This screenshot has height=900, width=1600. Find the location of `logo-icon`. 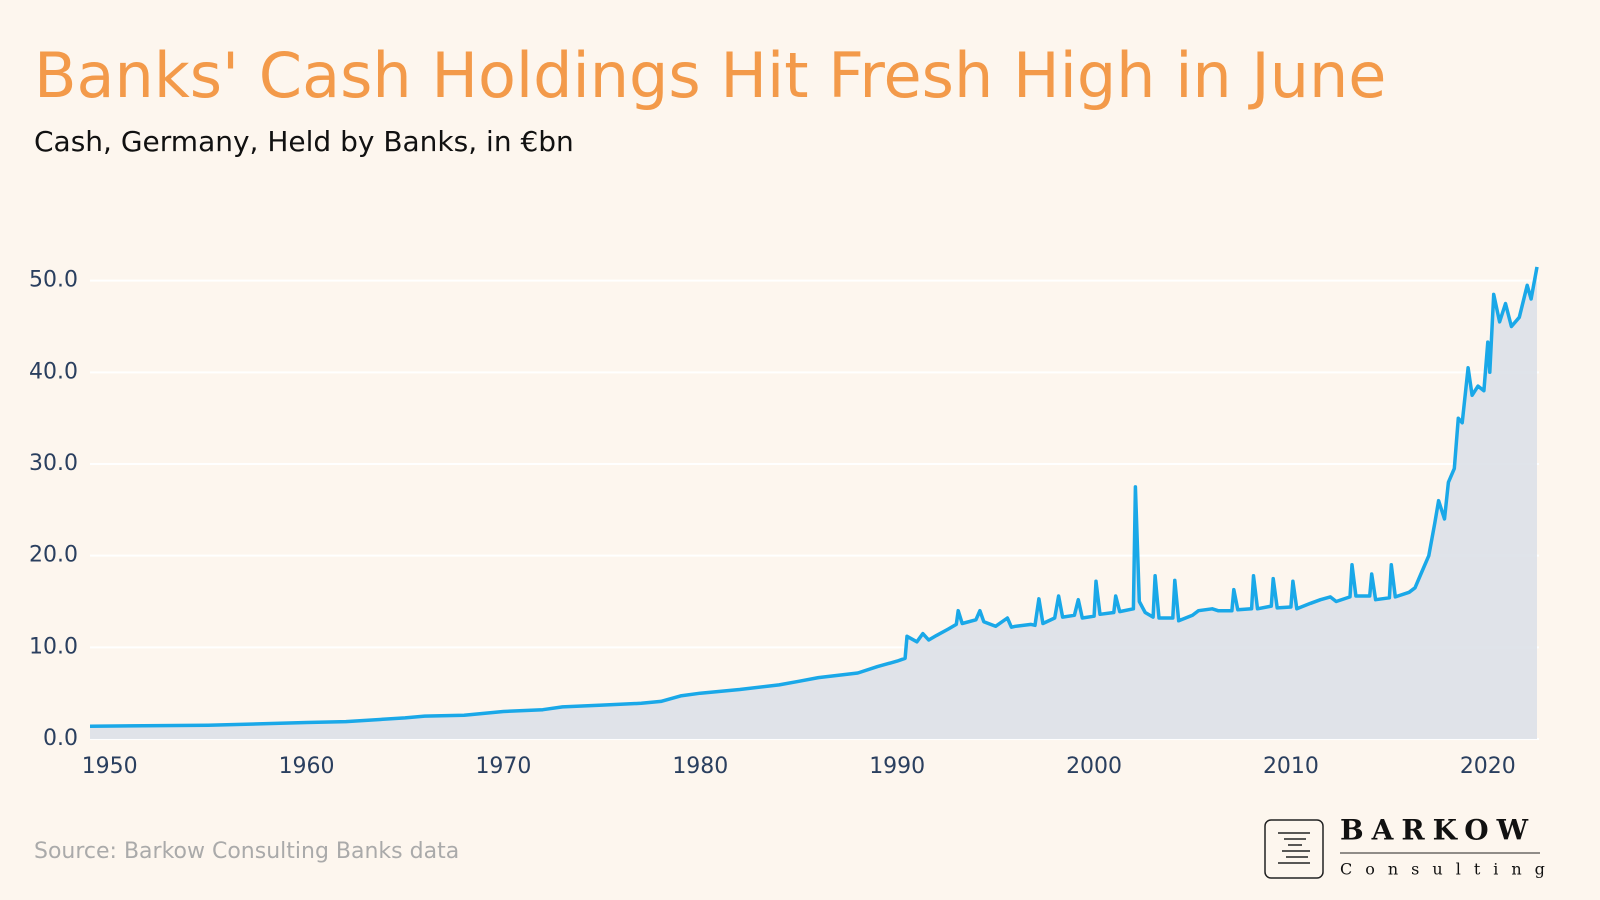

logo-icon is located at coordinates (1294, 848).